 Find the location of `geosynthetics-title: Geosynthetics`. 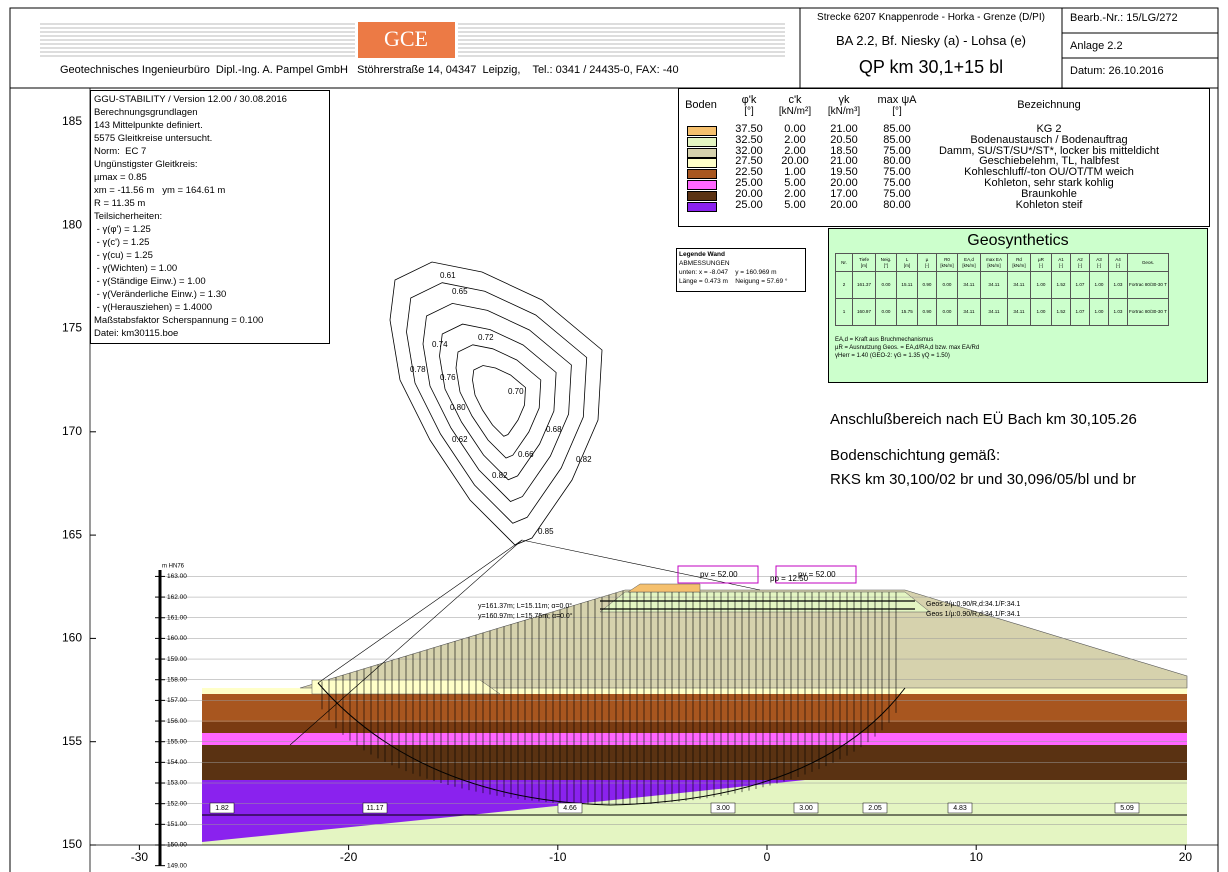

geosynthetics-title: Geosynthetics is located at coordinates (1018, 240).